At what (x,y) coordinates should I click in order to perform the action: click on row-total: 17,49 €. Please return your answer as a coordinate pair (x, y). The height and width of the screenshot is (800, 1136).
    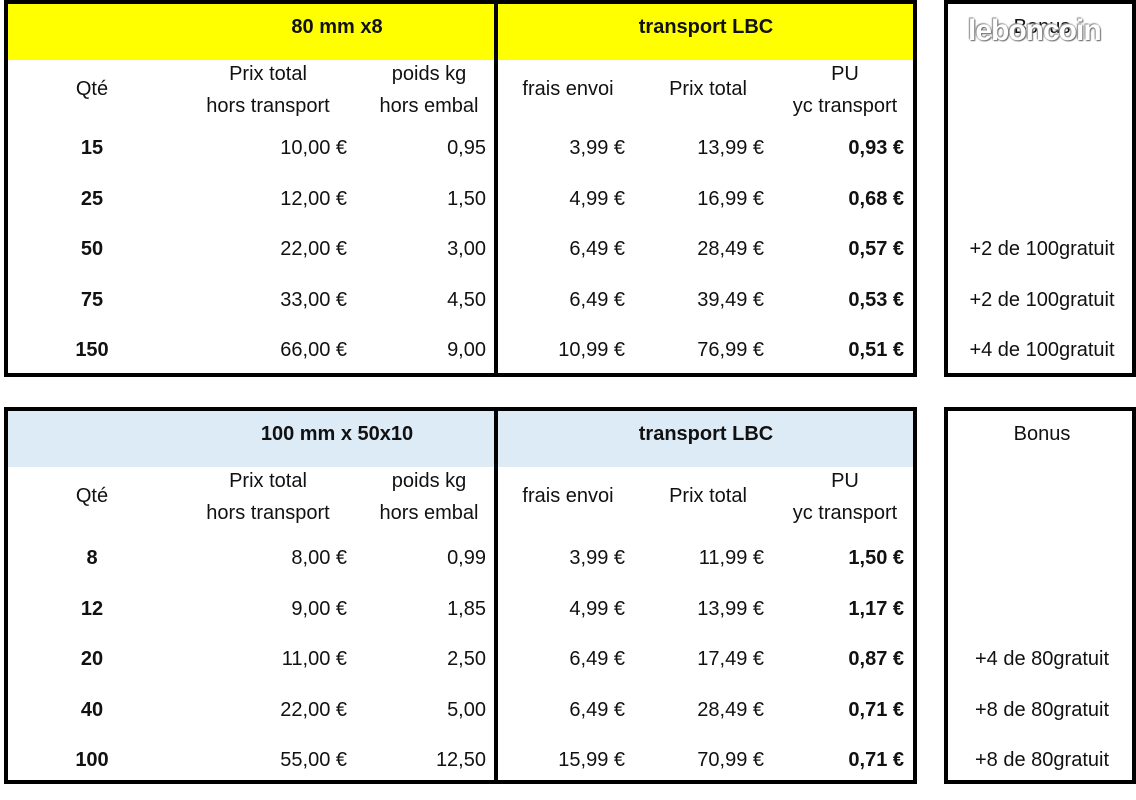
    Looking at the image, I should click on (730, 659).